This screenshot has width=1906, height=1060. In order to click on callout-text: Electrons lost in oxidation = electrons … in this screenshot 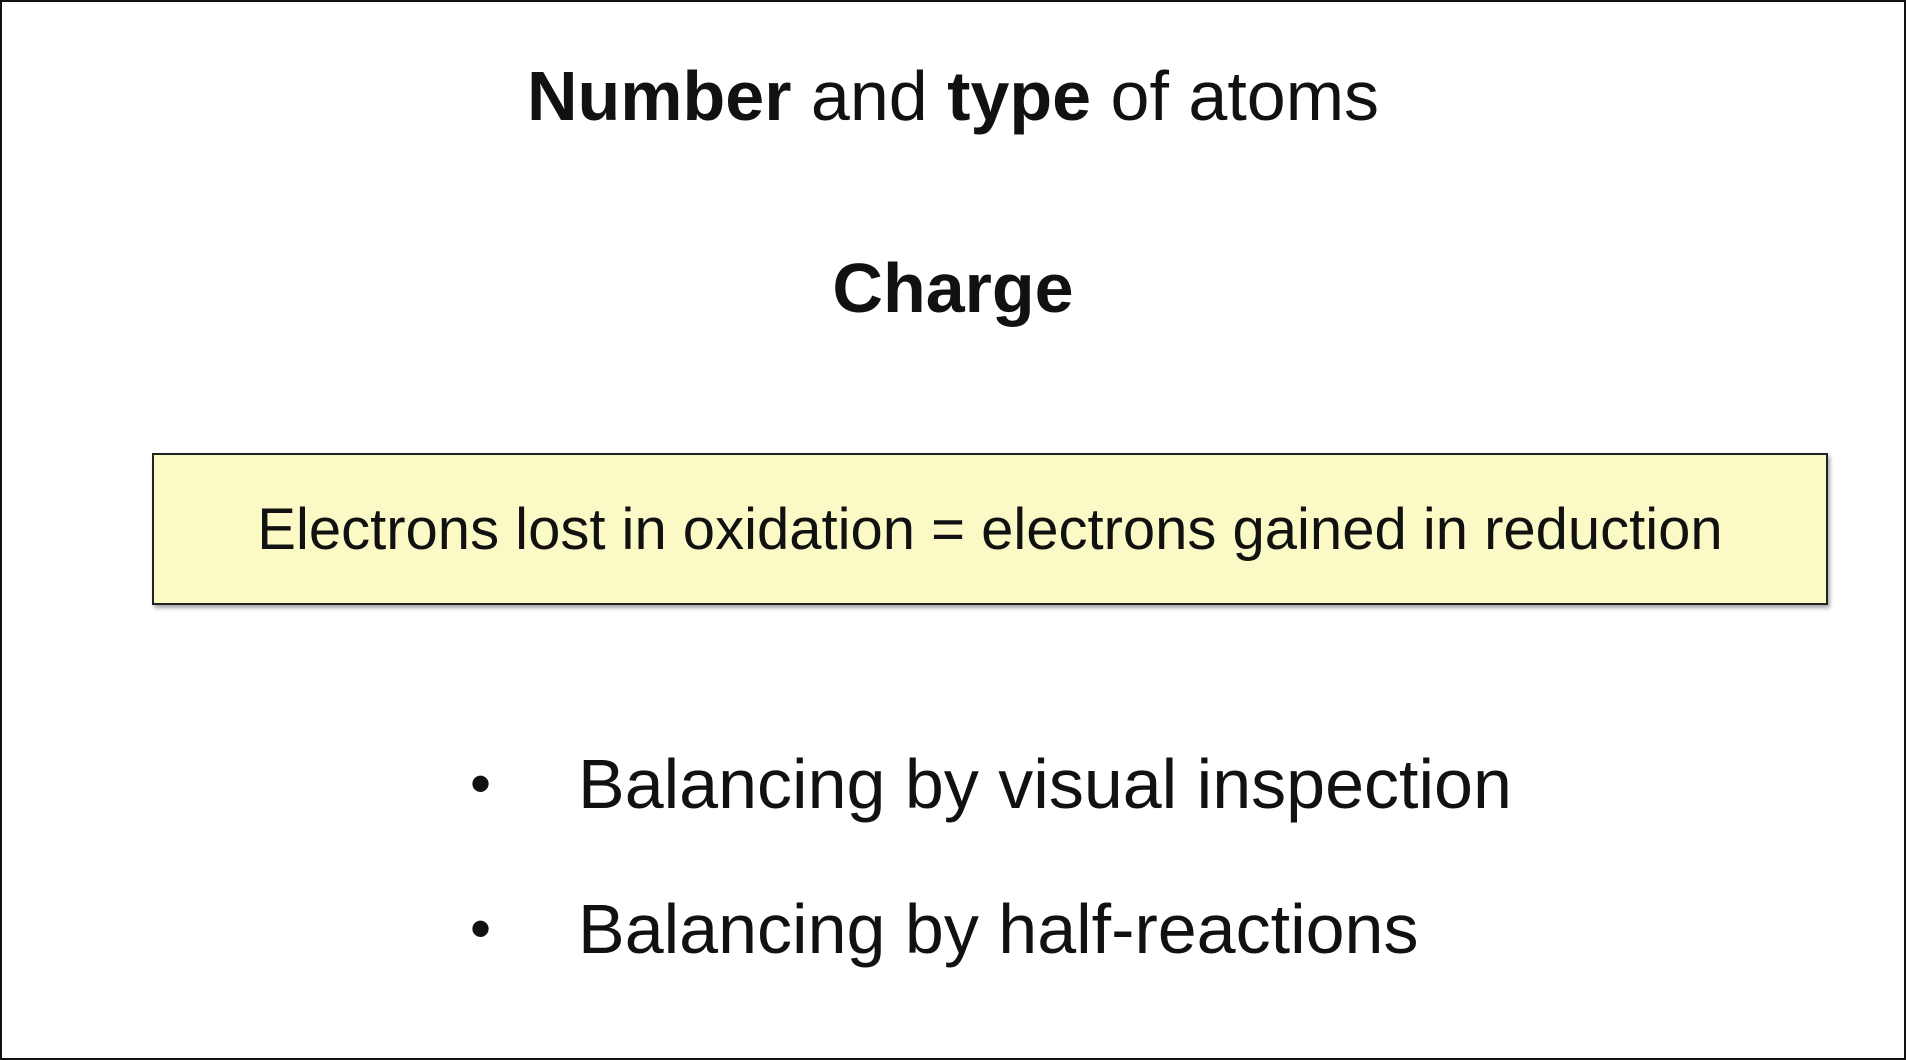, I will do `click(990, 529)`.